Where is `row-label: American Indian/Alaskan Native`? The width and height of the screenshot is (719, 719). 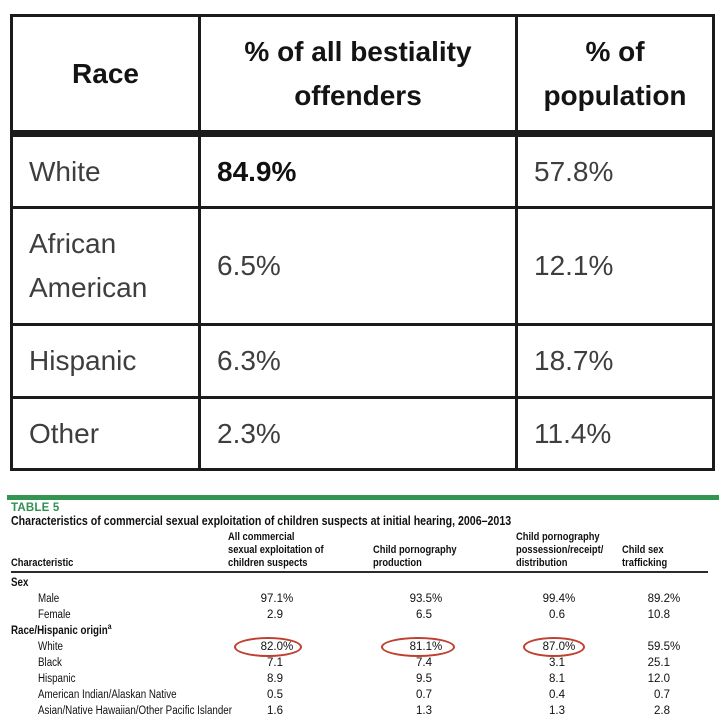
row-label: American Indian/Alaskan Native is located at coordinates (107, 695).